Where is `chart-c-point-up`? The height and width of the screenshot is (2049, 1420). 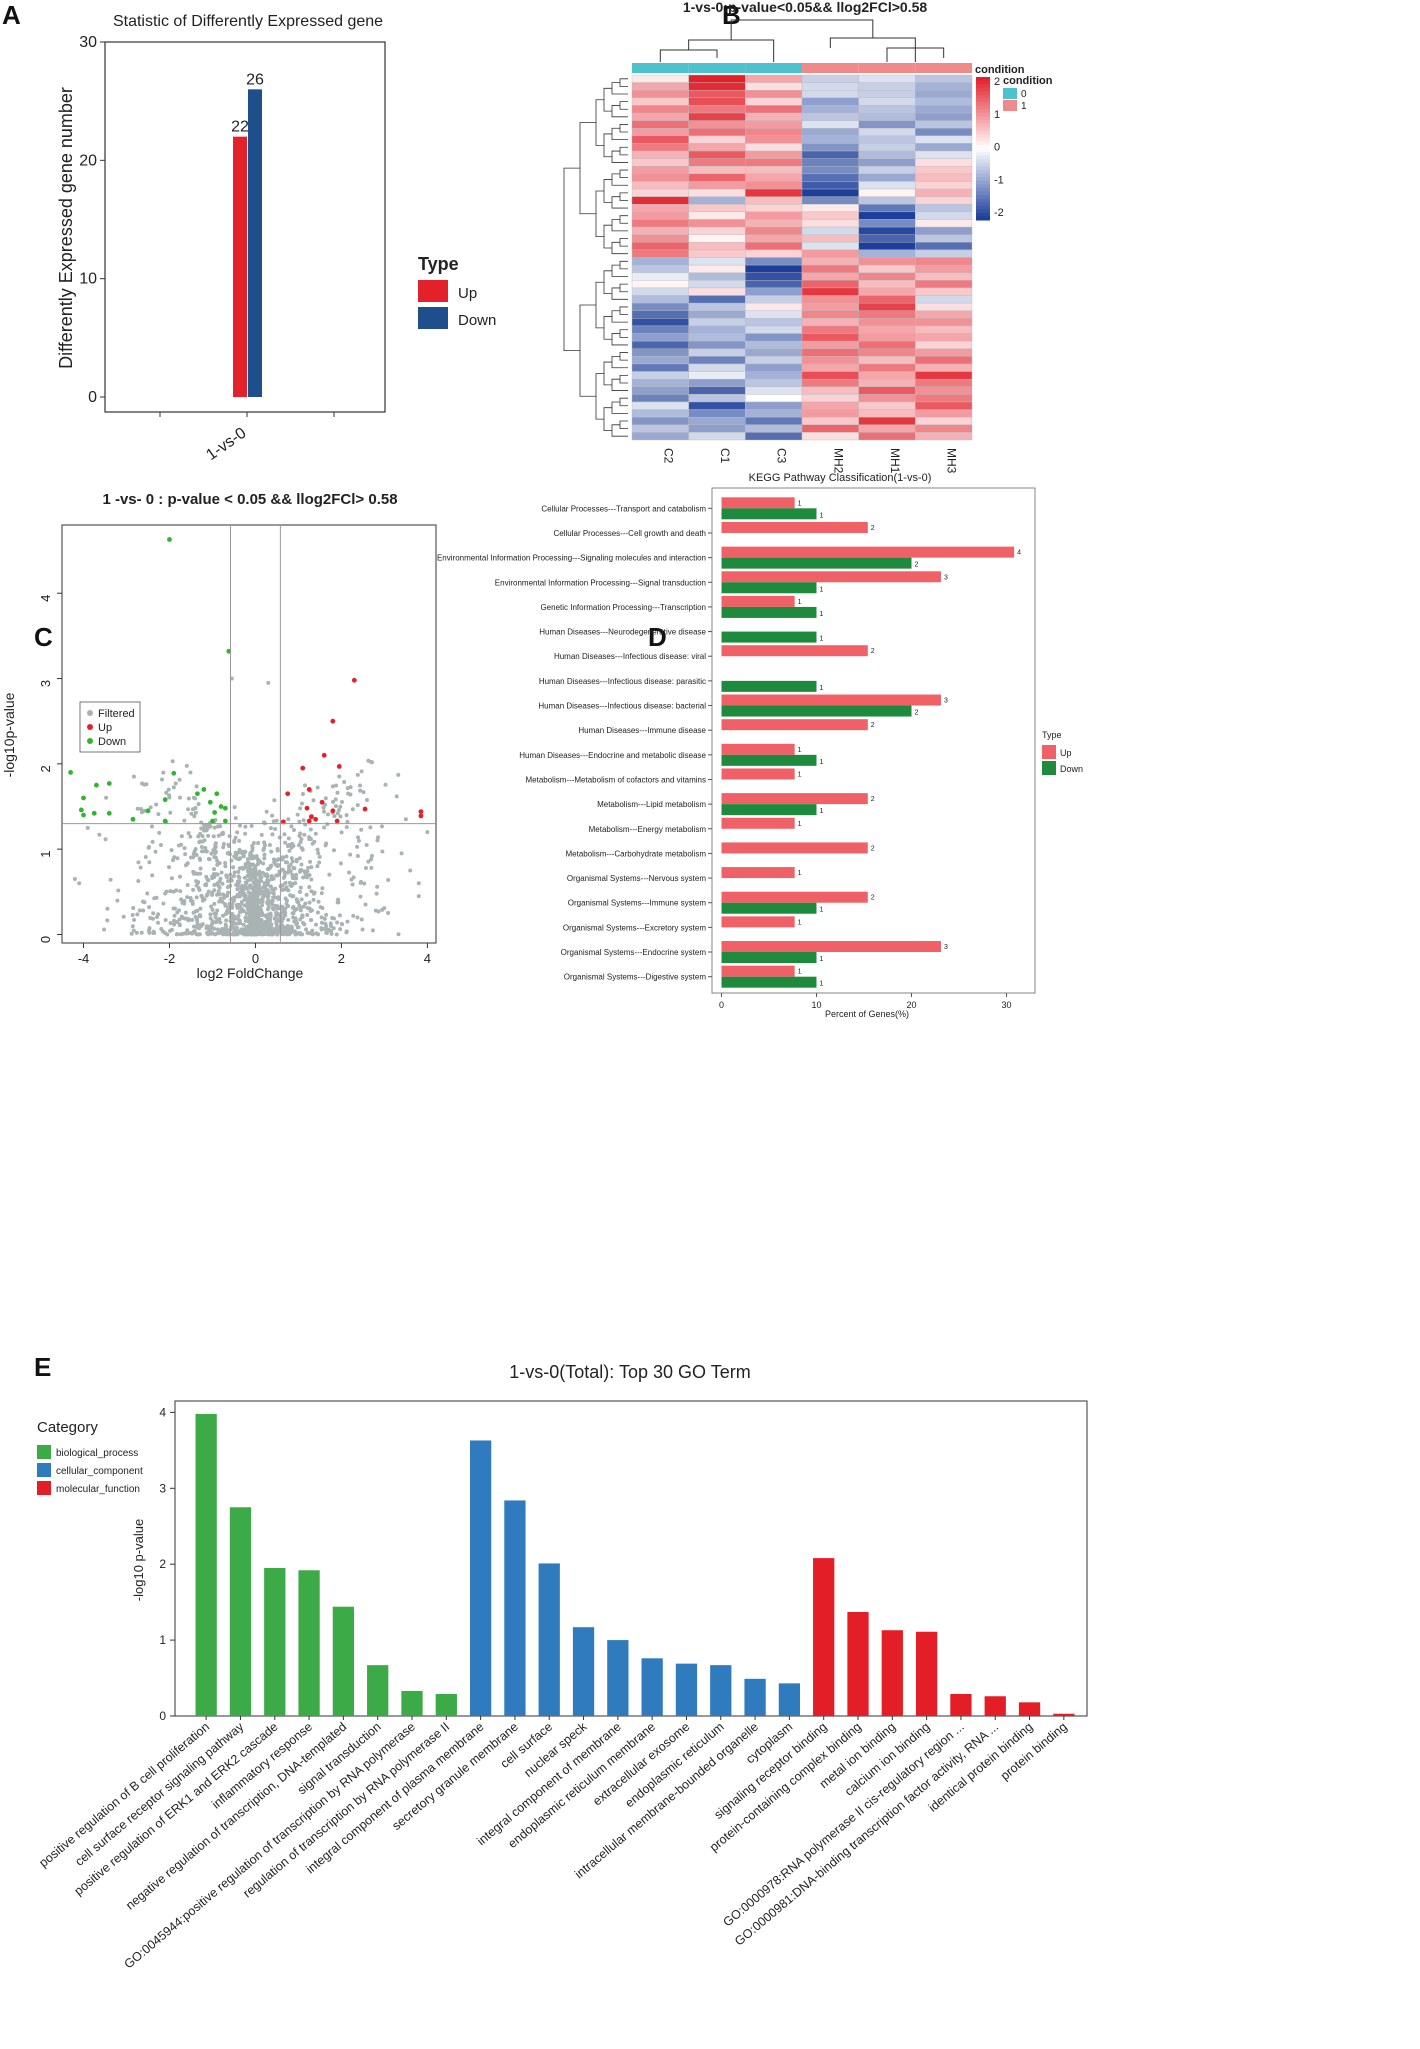
chart-c-point-up is located at coordinates (333, 721).